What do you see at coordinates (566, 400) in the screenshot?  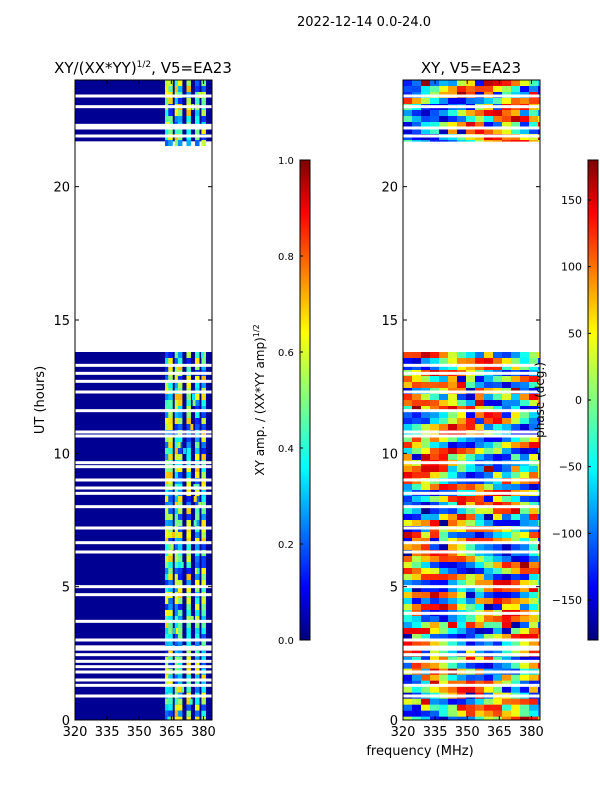 I see `right-colorbar: 150 100 50 0 −50 −100 −150 phase (deg.)` at bounding box center [566, 400].